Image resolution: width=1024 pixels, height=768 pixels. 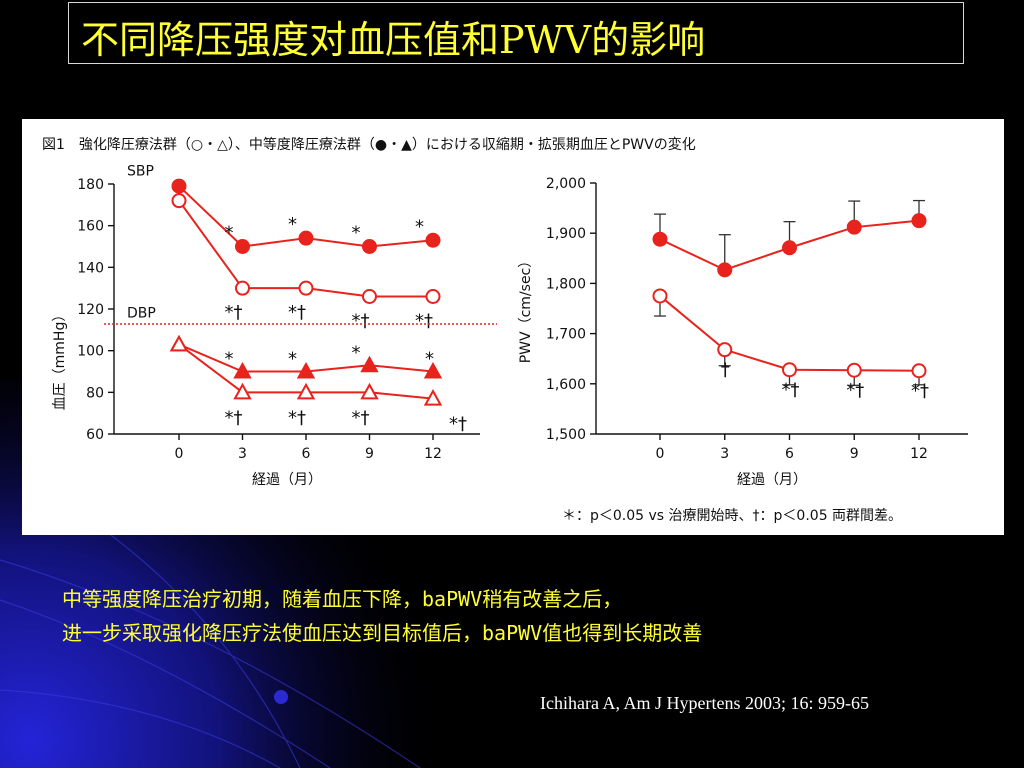 I want to click on chart1-x-axis-label: 経過（月）, so click(x=287, y=480).